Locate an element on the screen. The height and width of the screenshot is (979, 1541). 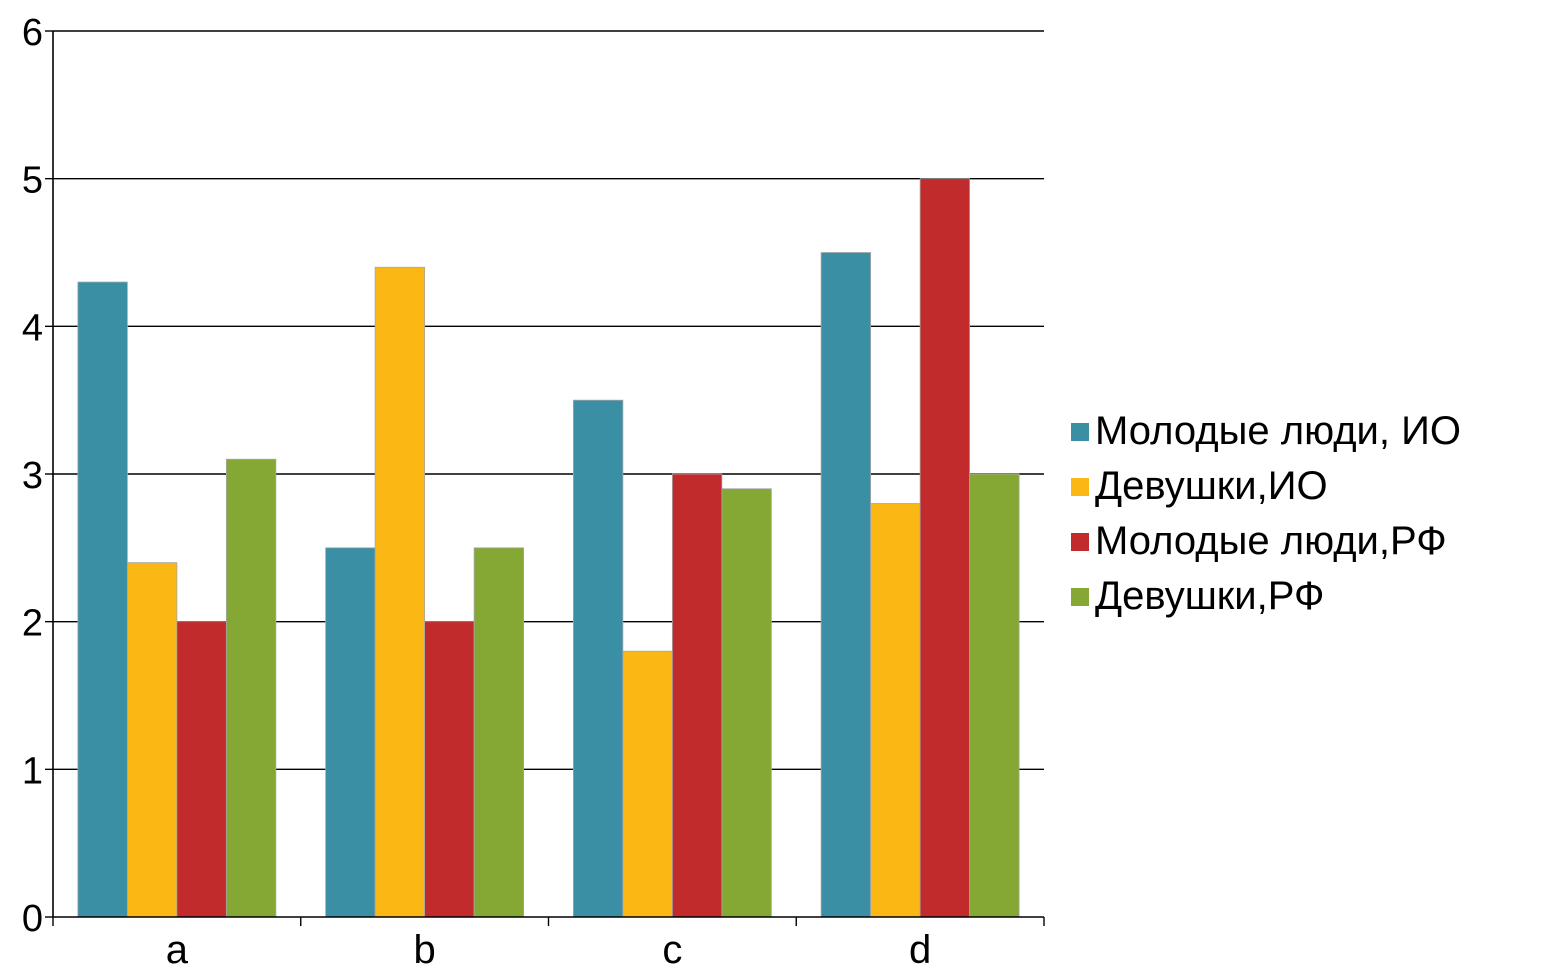
legend-item: Девушки,ИО is located at coordinates (1266, 486).